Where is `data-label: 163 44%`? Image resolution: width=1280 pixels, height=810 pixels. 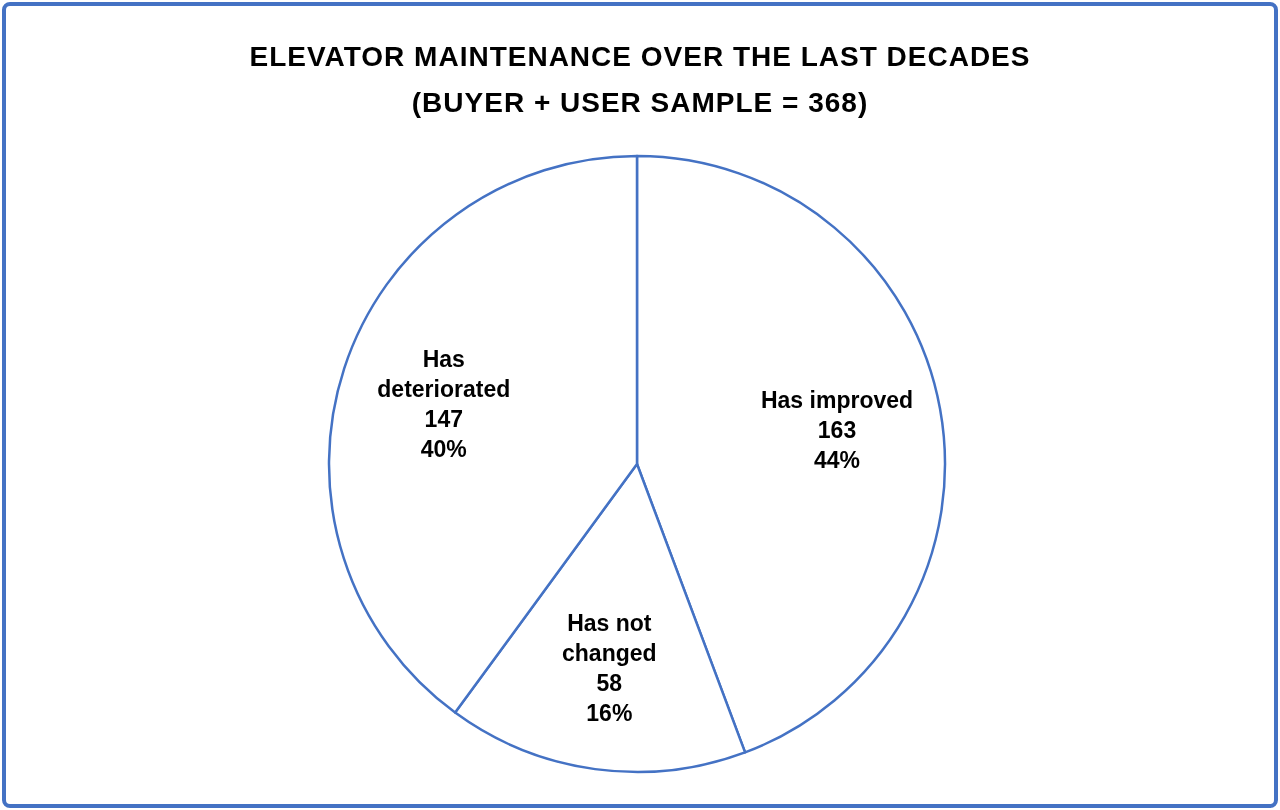
data-label: 163 44% is located at coordinates (837, 444).